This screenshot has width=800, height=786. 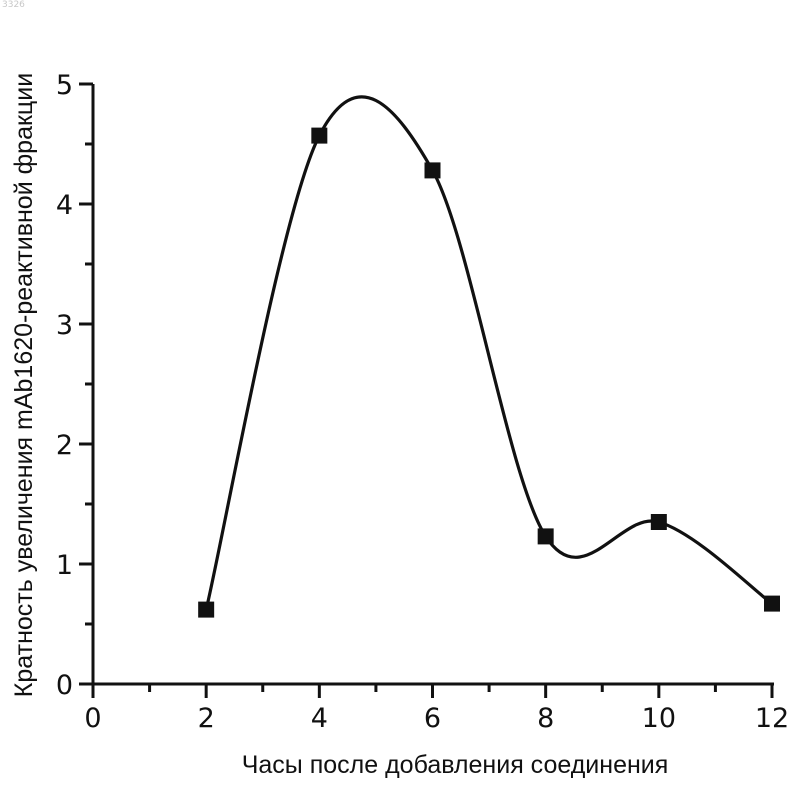 What do you see at coordinates (64, 565) in the screenshot?
I see `y-tick-label: 1` at bounding box center [64, 565].